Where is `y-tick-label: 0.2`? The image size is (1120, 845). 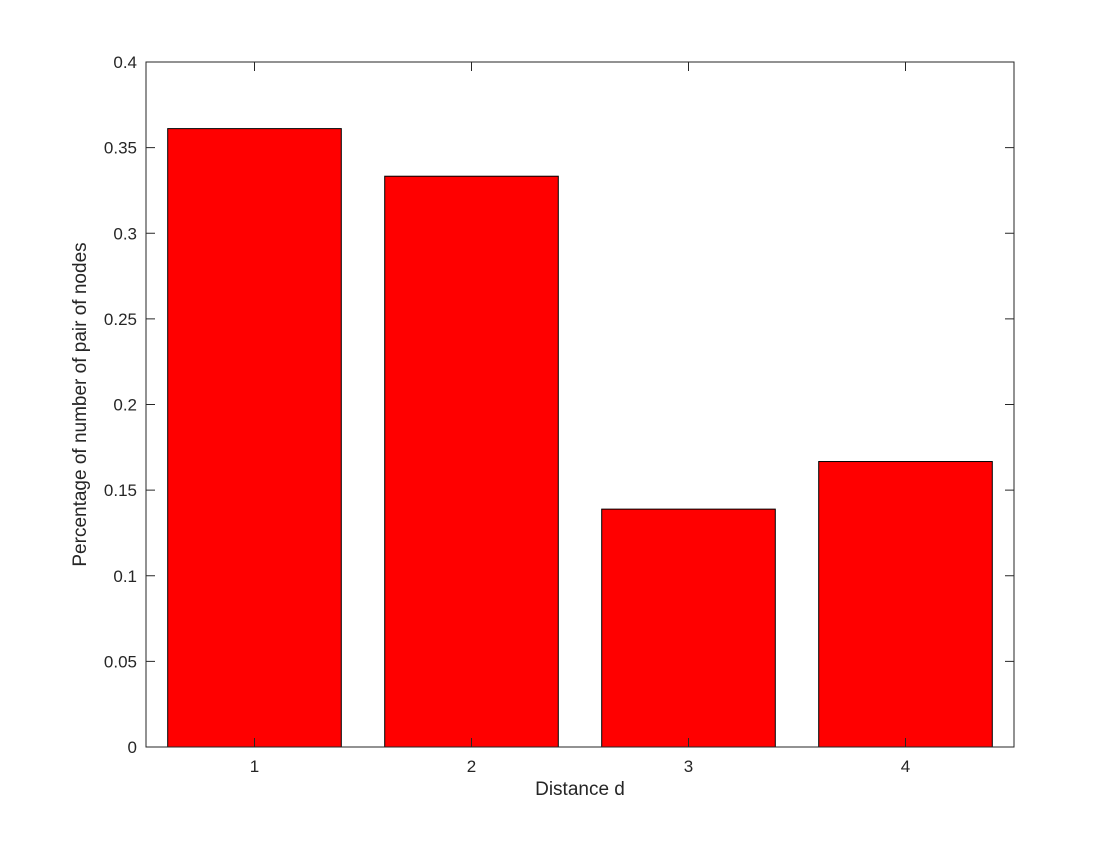
y-tick-label: 0.2 is located at coordinates (125, 405).